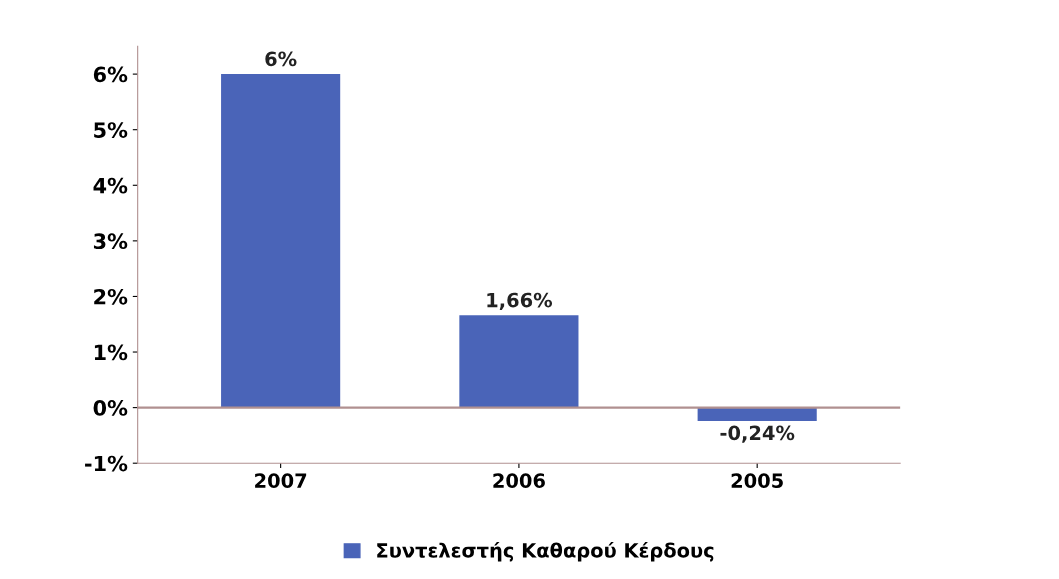  I want to click on legend-label: Συντελεστής Καθαρού Κέρδους, so click(545, 551).